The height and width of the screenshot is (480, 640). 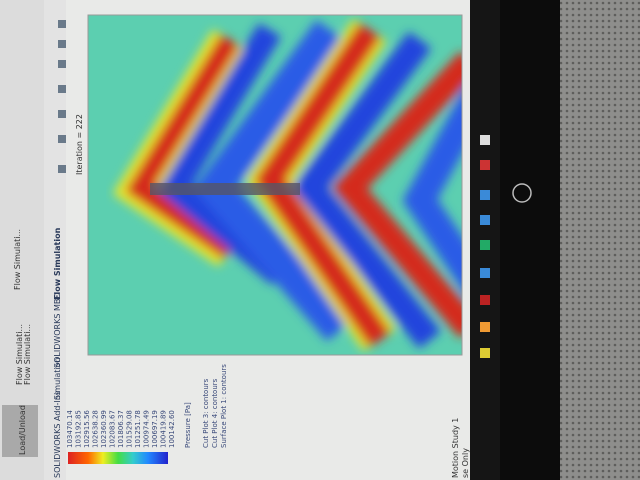 What do you see at coordinates (522, 193) in the screenshot?
I see `hp-logo` at bounding box center [522, 193].